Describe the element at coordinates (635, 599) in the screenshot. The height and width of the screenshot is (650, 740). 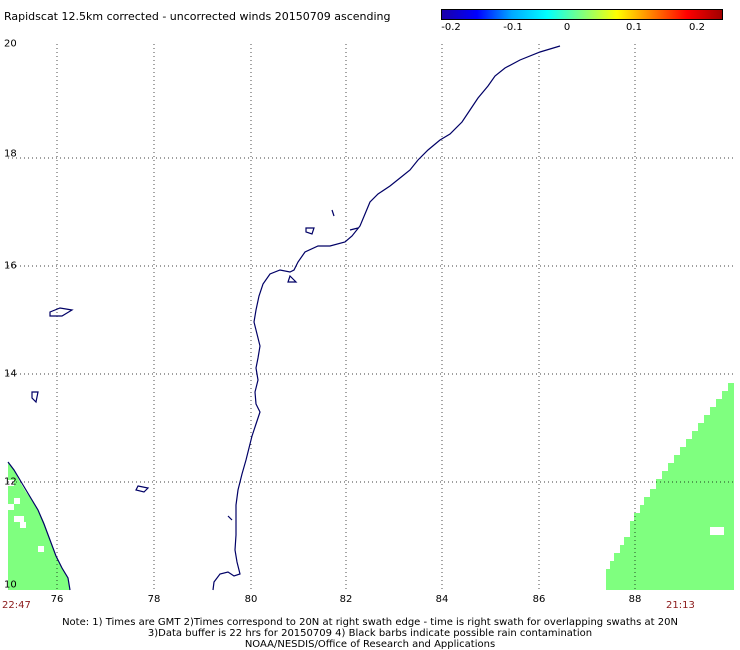
I see `lon-label: 88` at that location.